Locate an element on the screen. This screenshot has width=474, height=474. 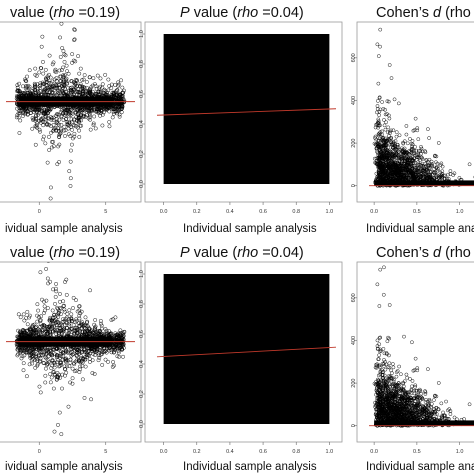
data-points is located at coordinates (70, 111).